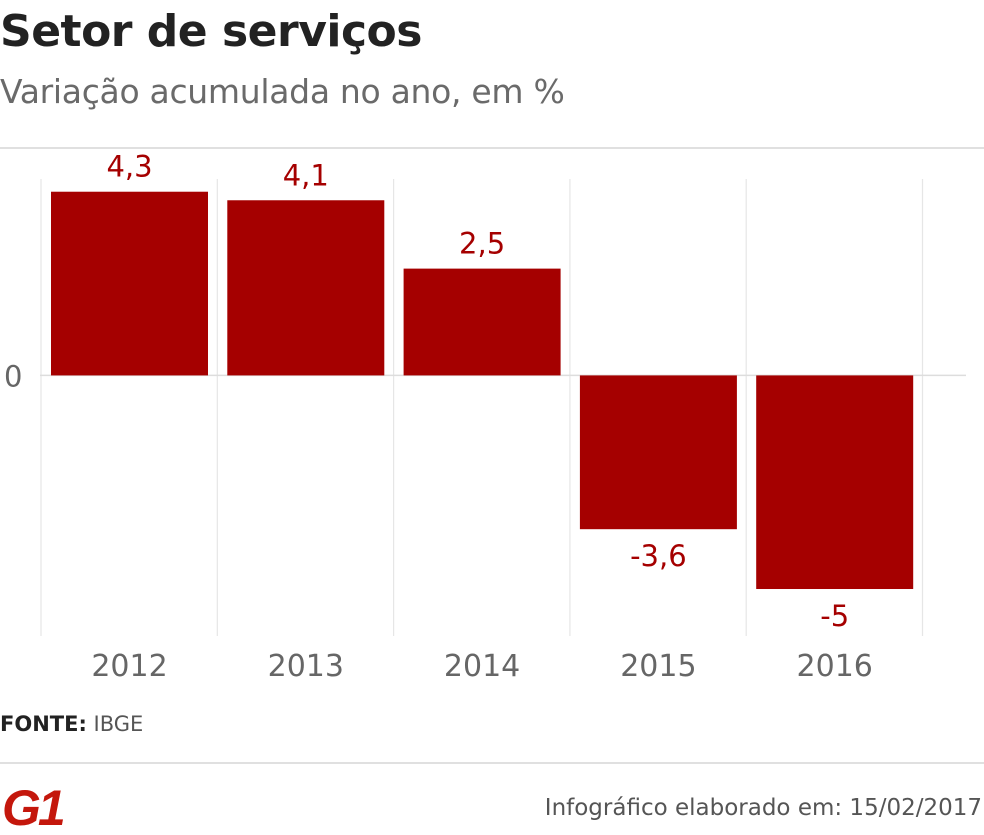 The image size is (984, 835). I want to click on data-label: -3,6, so click(658, 556).